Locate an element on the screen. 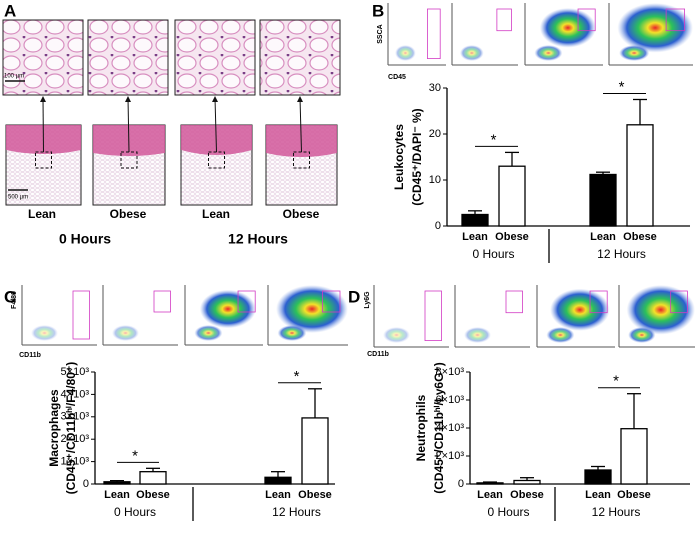  y-tick-label: 10 is located at coordinates (435, 180).